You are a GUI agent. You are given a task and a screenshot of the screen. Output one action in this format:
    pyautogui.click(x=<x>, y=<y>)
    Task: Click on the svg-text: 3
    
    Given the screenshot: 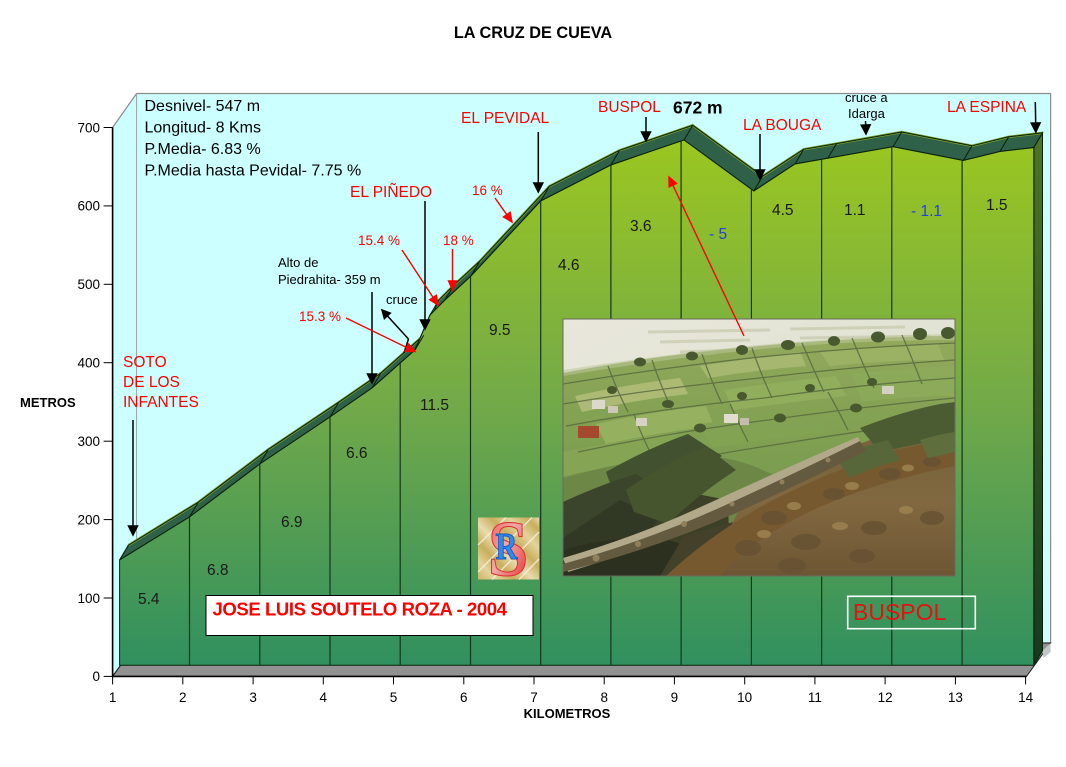 What is the action you would take?
    pyautogui.click(x=253, y=697)
    